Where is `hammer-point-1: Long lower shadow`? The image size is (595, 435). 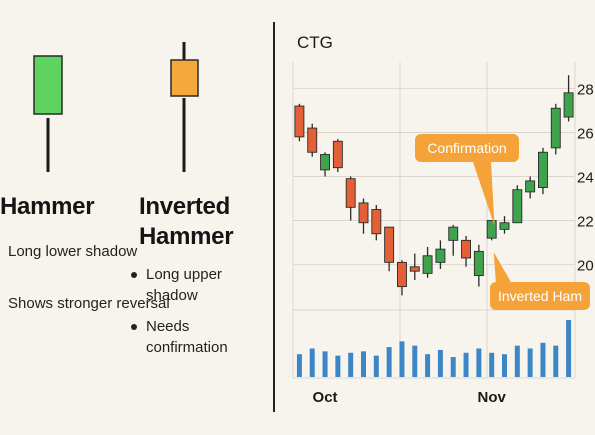
hammer-point-1: Long lower shadow is located at coordinates (73, 251).